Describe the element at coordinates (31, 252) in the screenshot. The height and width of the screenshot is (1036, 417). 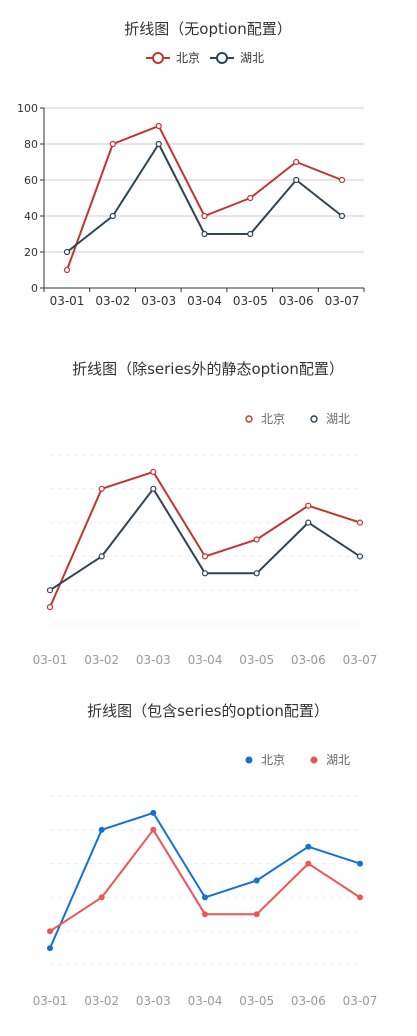
I see `y-tick-label: 20` at that location.